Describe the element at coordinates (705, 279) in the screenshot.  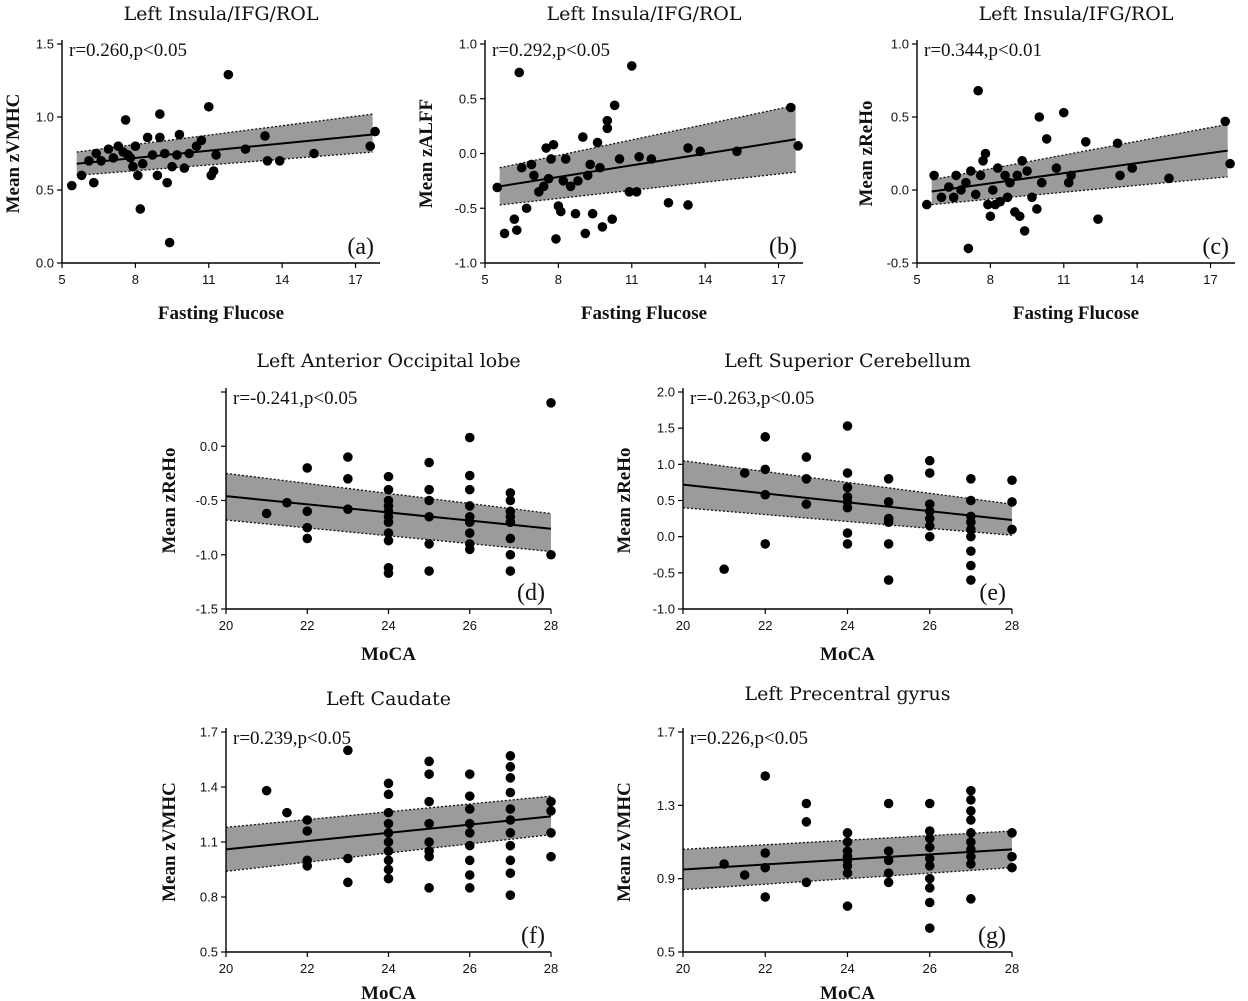
I see `panel-b-x-tick-label: 14` at that location.